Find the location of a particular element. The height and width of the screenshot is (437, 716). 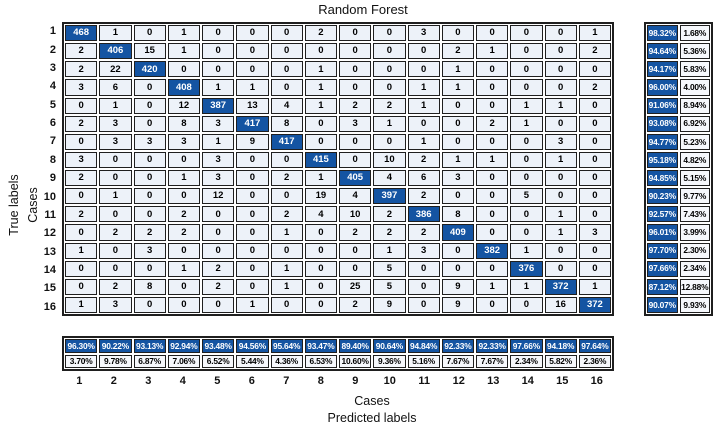

col-summary-secondary: 10.60% is located at coordinates (355, 361).